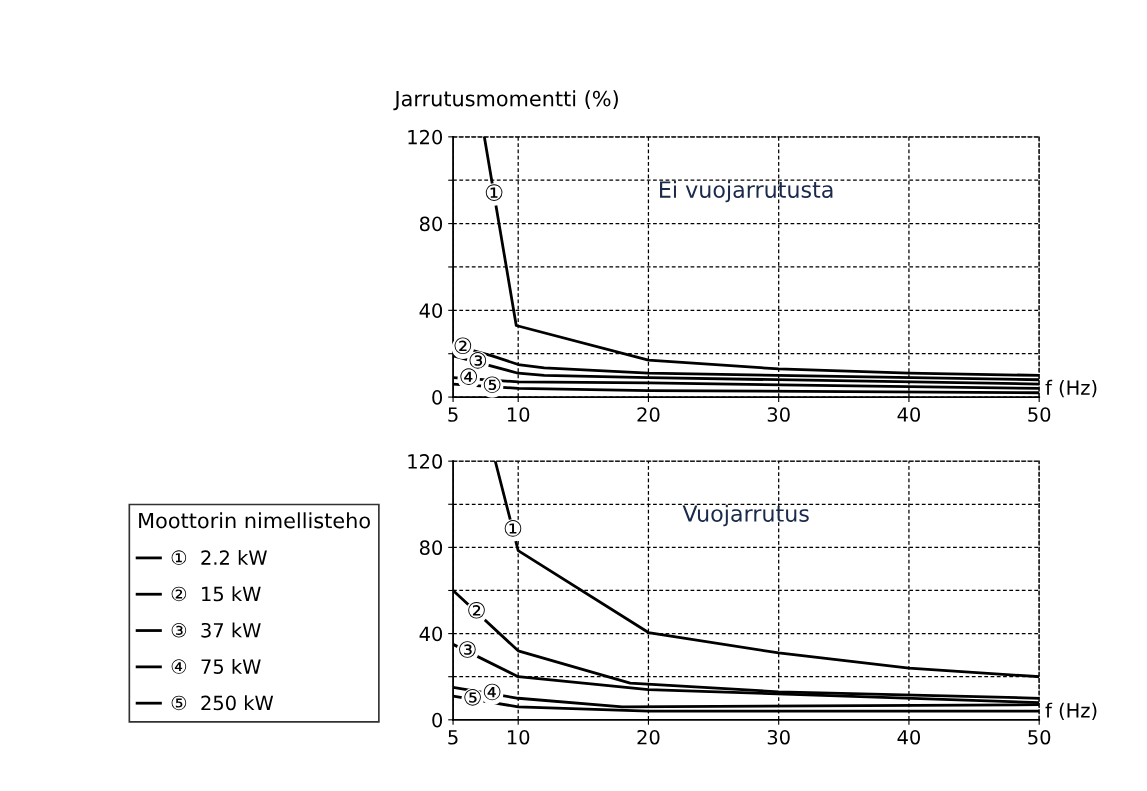 Image resolution: width=1147 pixels, height=791 pixels. I want to click on annotation: Ei vuojarrutusta, so click(746, 191).